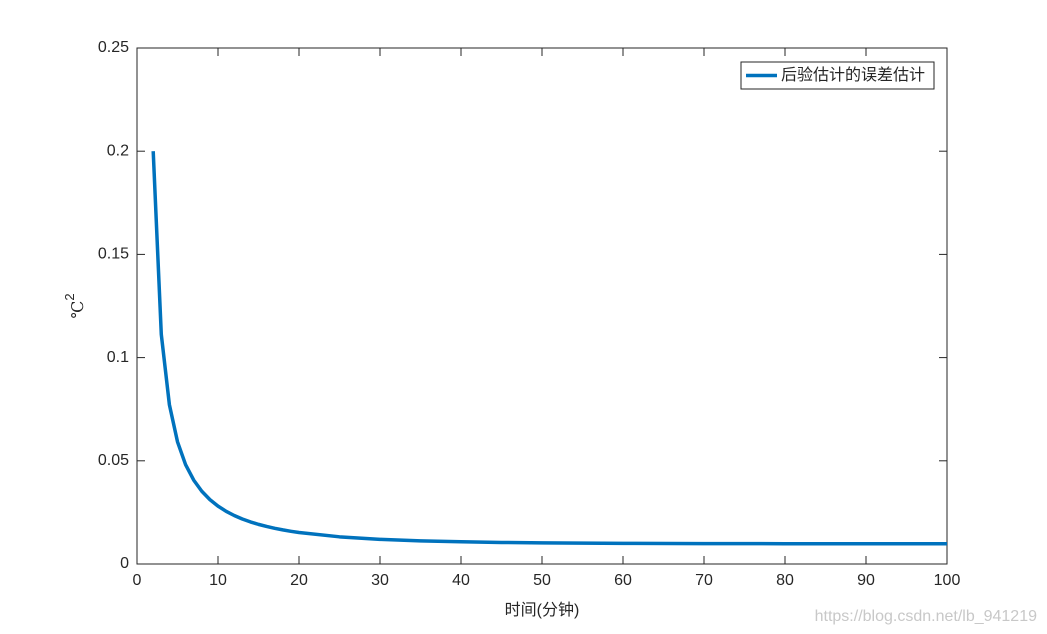 The image size is (1047, 634). What do you see at coordinates (853, 74) in the screenshot?
I see `legend-label: 后验估计的误差估计` at bounding box center [853, 74].